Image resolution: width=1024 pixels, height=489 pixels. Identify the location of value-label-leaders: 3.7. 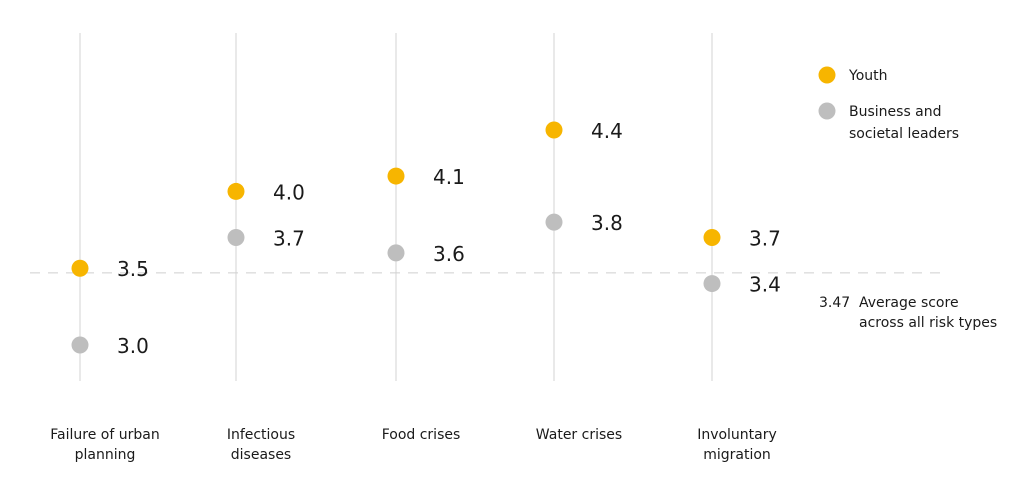
(289, 239).